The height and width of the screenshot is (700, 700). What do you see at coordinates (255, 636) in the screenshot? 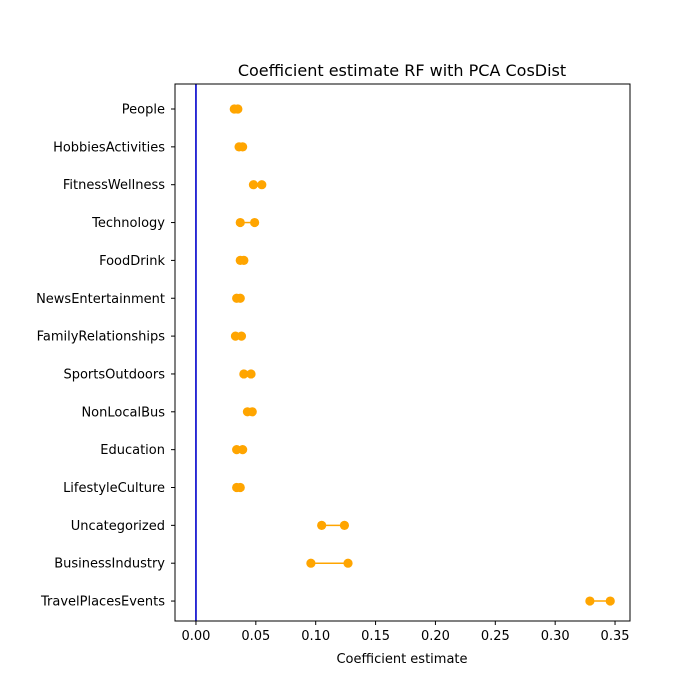
I see `x-tick-label-1: 0.05` at bounding box center [255, 636].